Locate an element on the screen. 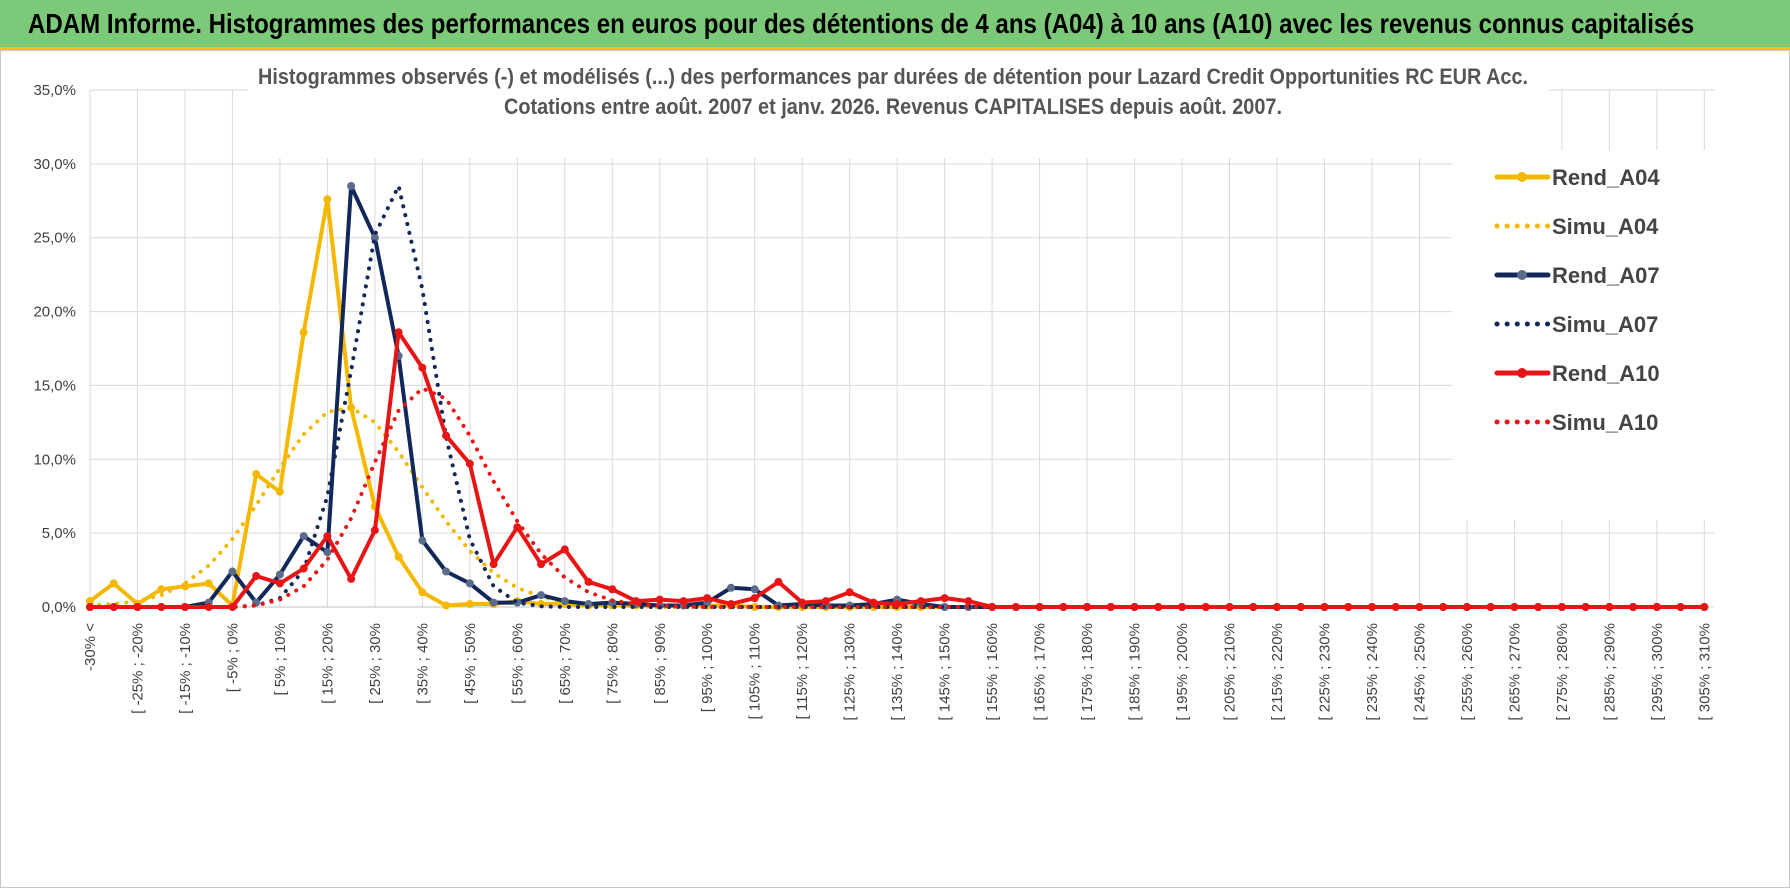 The width and height of the screenshot is (1790, 888). x-tick-label: [ -15% ; -10% is located at coordinates (185, 668).